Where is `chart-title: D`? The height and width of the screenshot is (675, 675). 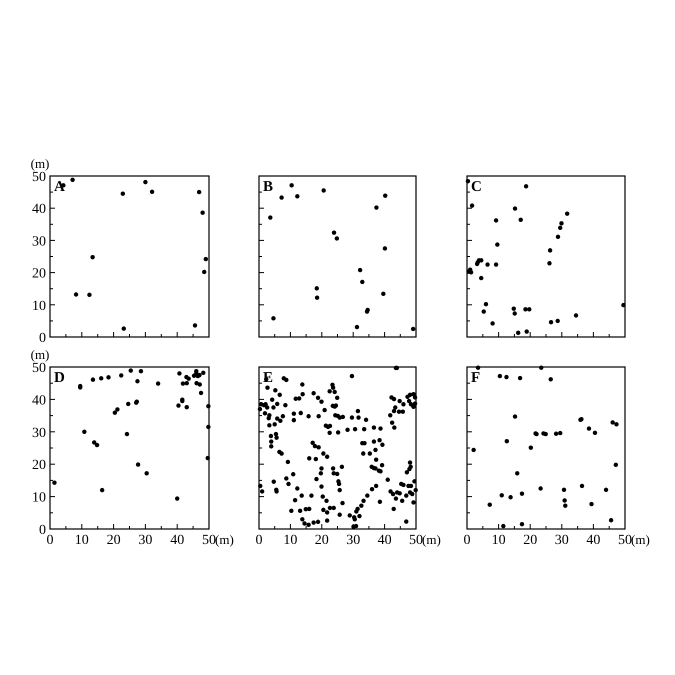
chart-title: D is located at coordinates (59, 378).